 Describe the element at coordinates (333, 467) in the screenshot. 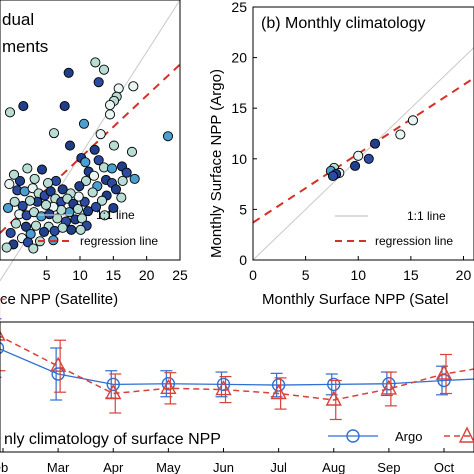

I see `panel-c-x-tick-label: Aug` at that location.